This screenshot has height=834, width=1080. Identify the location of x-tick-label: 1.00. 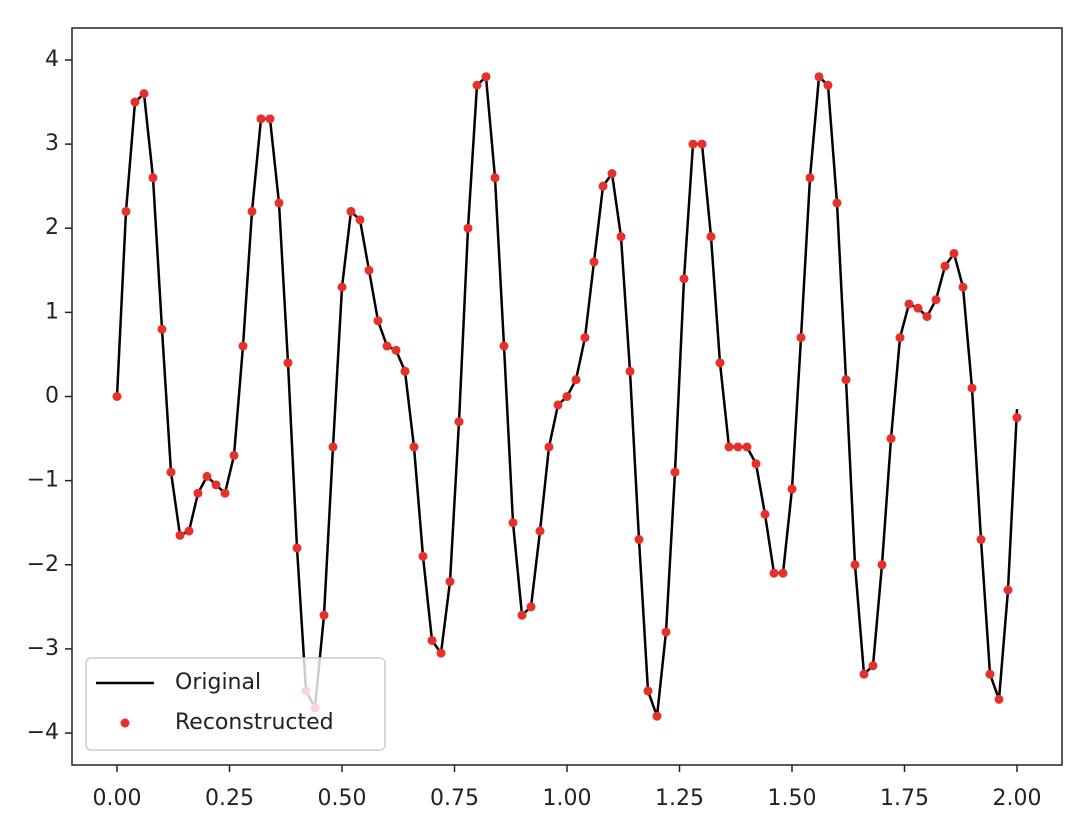
(567, 798).